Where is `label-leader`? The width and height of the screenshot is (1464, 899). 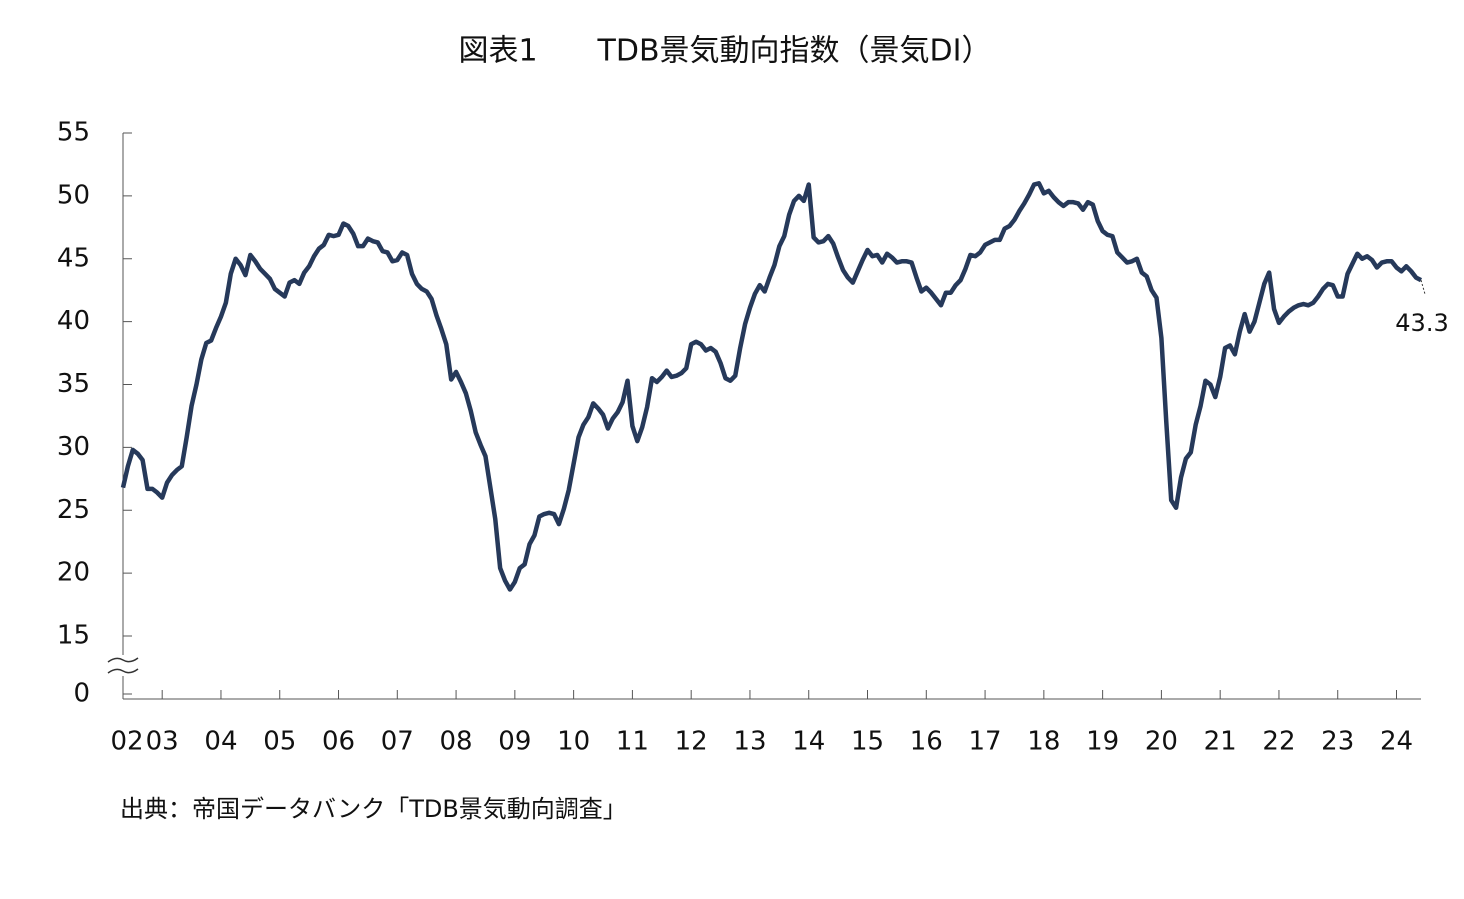
label-leader is located at coordinates (1423, 287).